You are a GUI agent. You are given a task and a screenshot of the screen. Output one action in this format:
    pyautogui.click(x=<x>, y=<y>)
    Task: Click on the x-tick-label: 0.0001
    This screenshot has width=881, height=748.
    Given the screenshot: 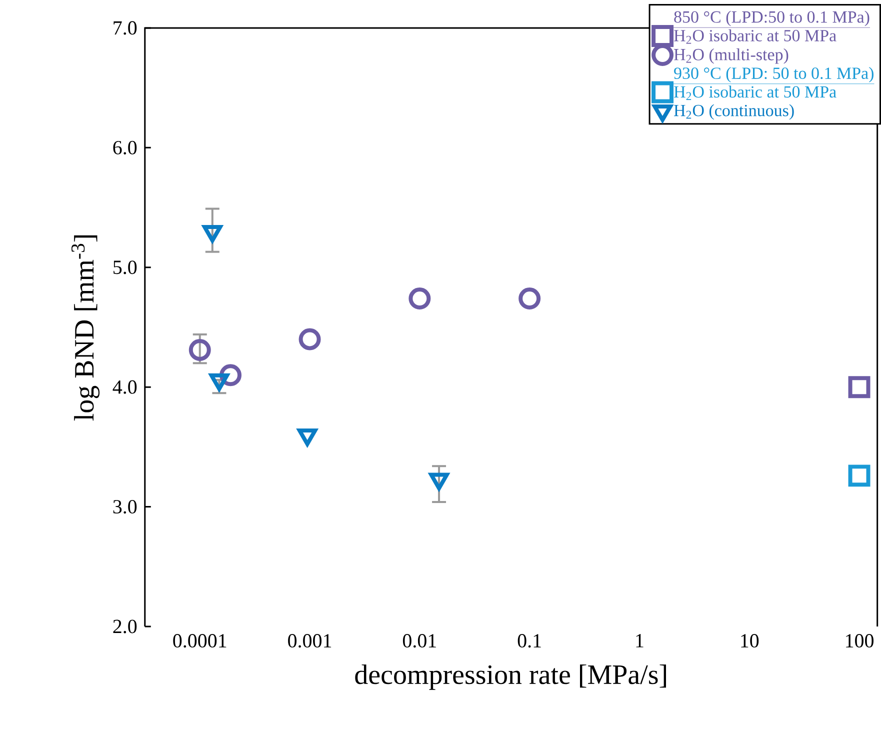 What is the action you would take?
    pyautogui.click(x=199, y=641)
    